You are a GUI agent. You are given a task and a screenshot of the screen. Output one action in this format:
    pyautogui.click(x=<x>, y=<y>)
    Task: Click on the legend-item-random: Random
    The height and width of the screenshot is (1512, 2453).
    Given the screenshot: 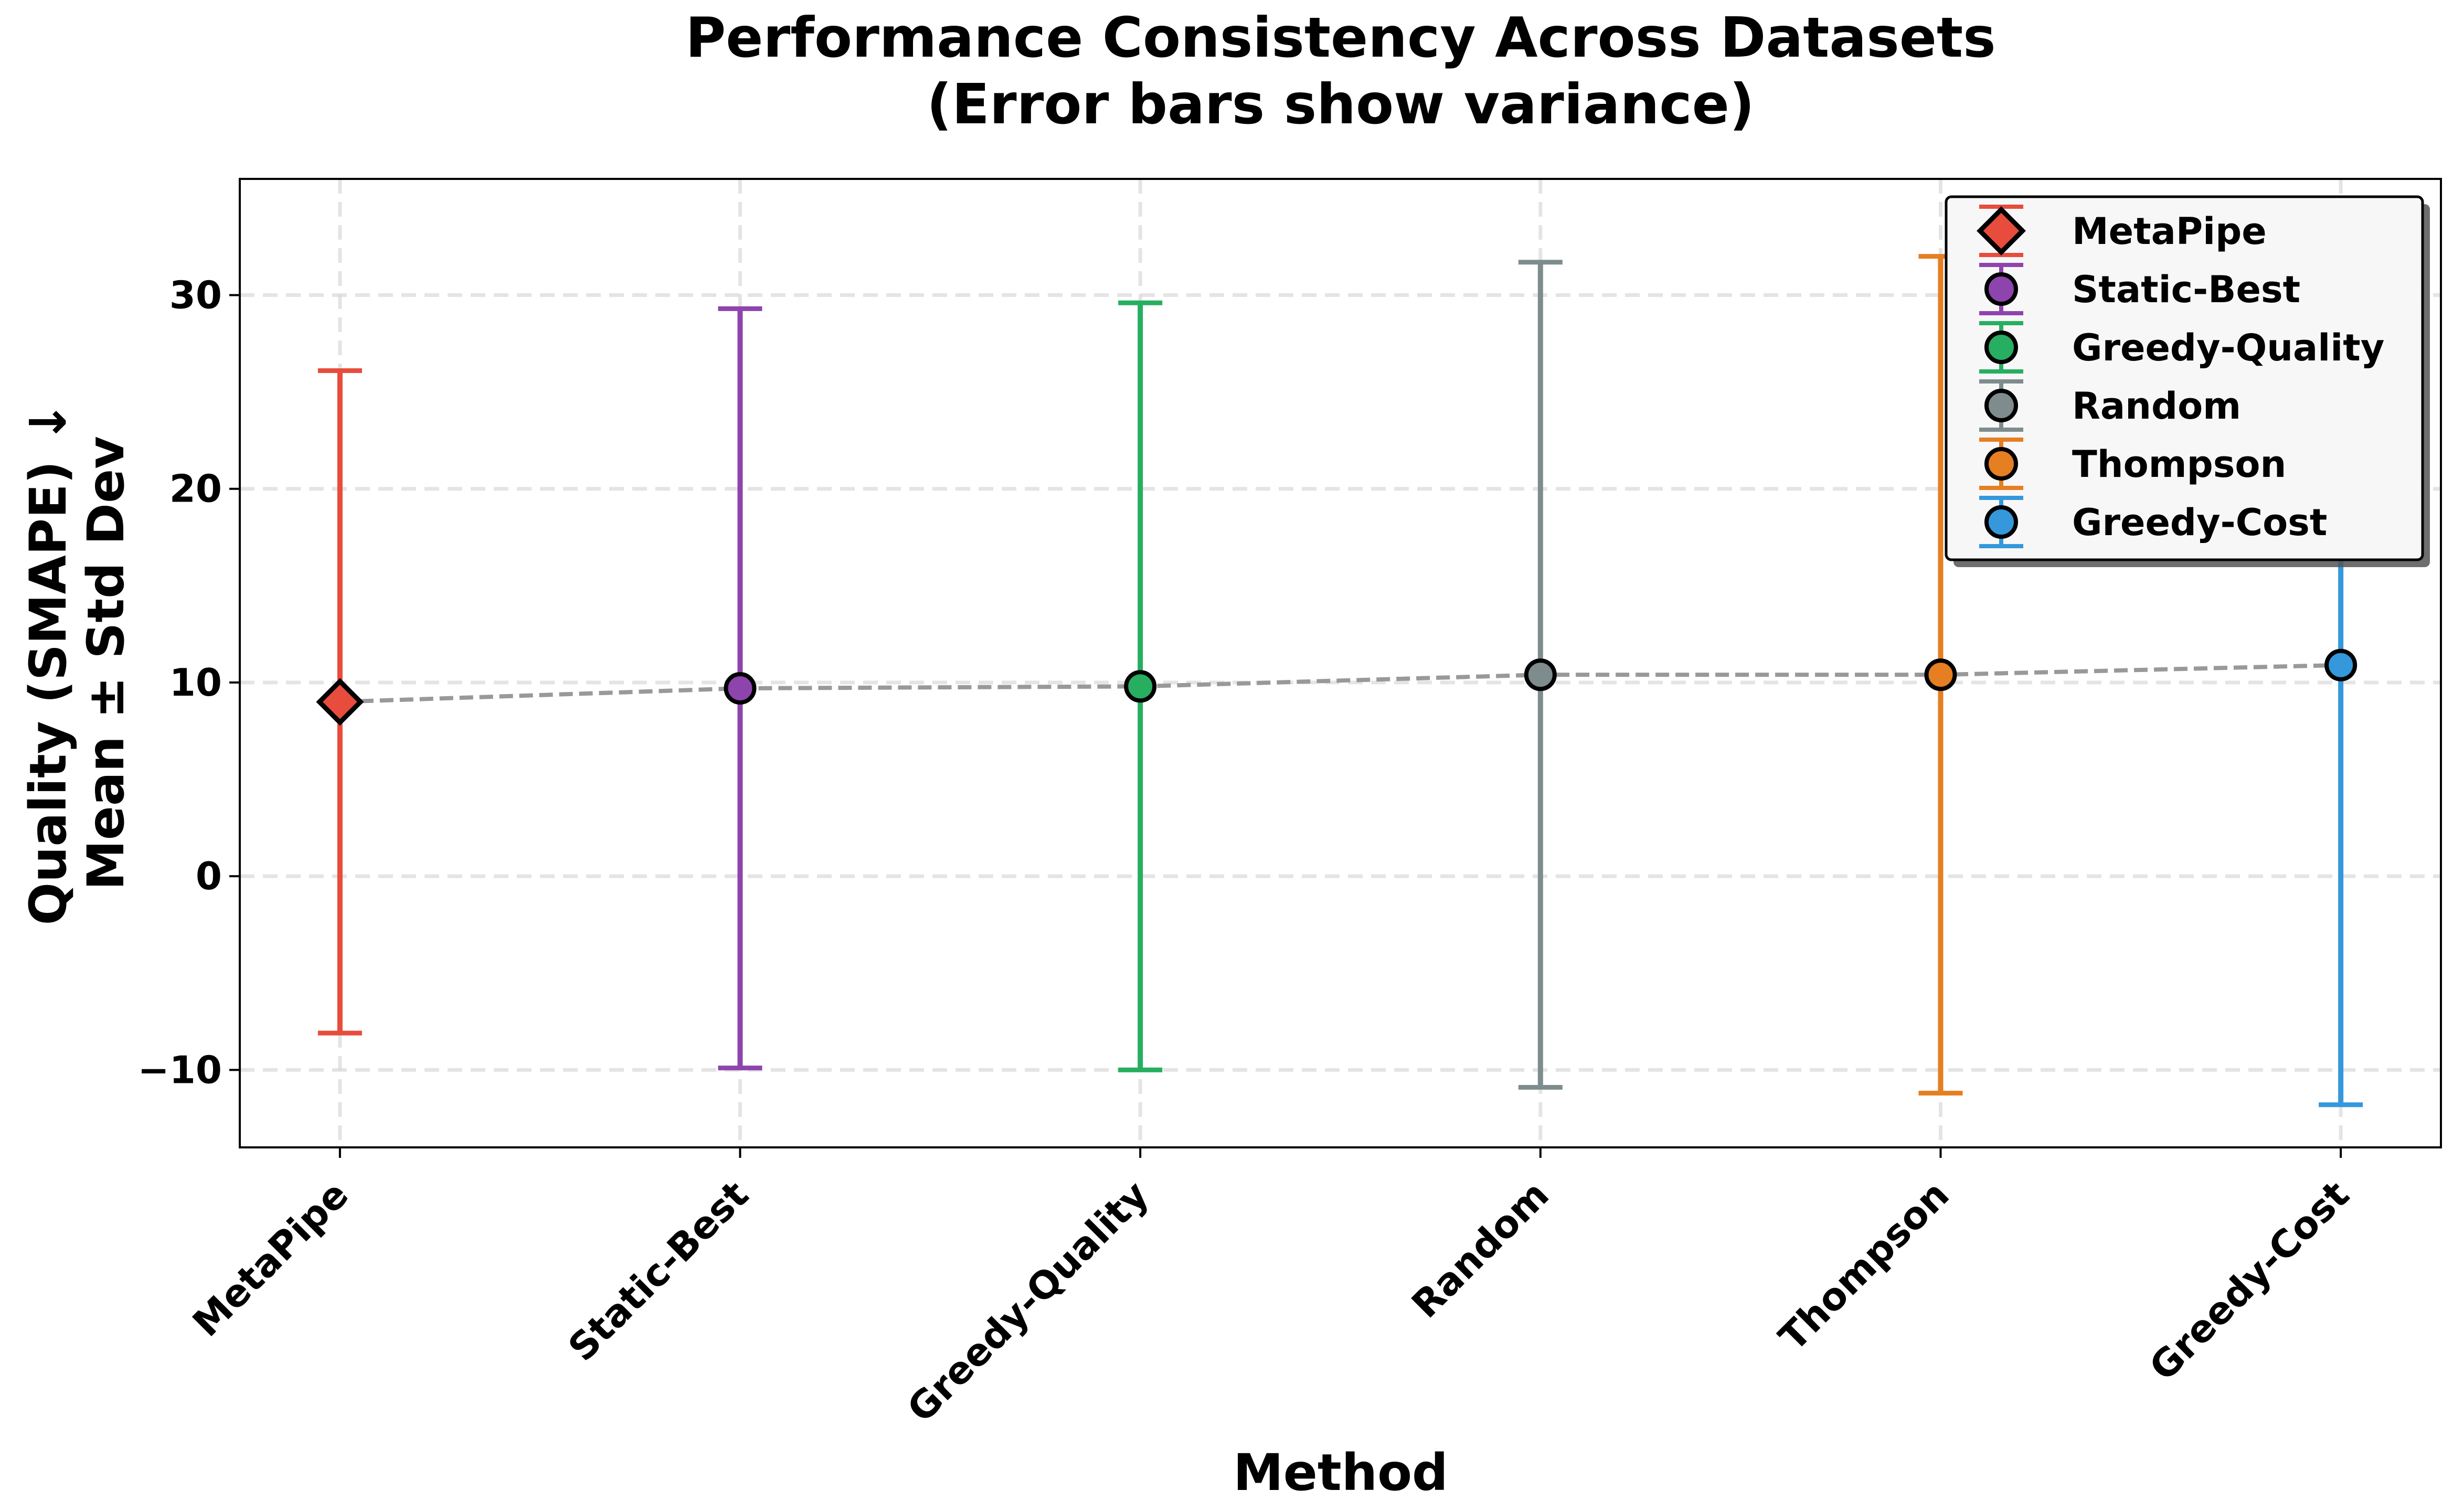 What is the action you would take?
    pyautogui.click(x=2110, y=405)
    